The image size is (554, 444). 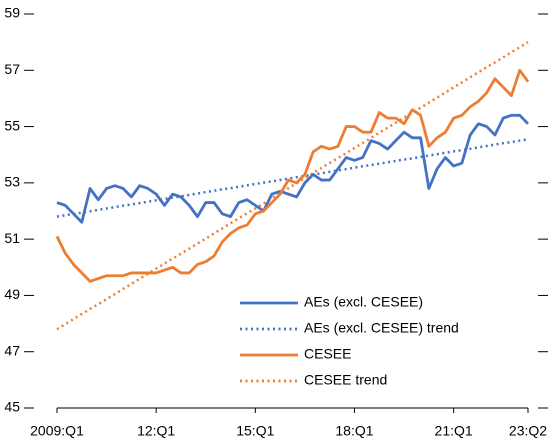 I want to click on y-tick-label: 45, so click(x=12, y=407).